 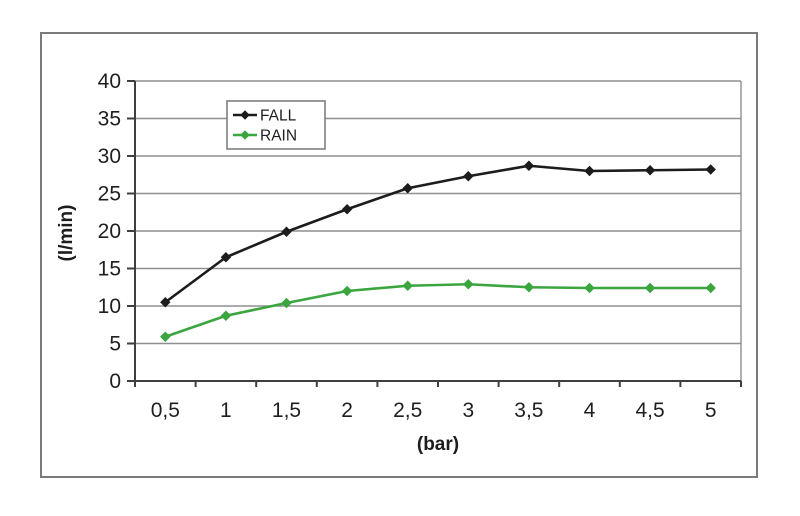 What do you see at coordinates (66, 233) in the screenshot?
I see `y-axis-title: (l/min)` at bounding box center [66, 233].